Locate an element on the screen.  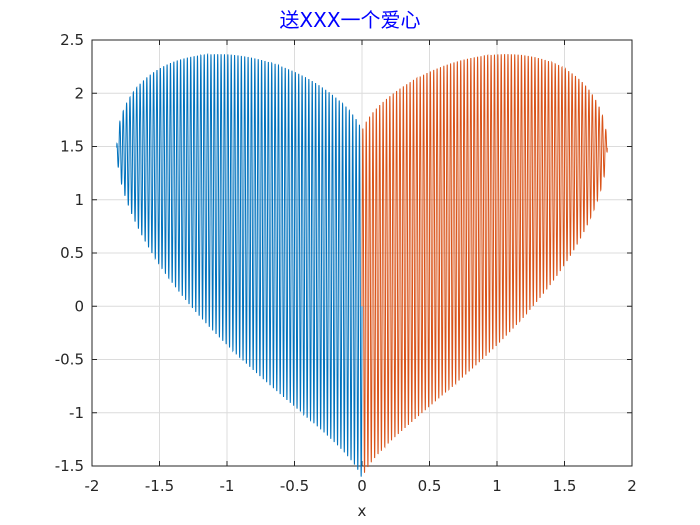
x-tick-label: -1.5 is located at coordinates (159, 486).